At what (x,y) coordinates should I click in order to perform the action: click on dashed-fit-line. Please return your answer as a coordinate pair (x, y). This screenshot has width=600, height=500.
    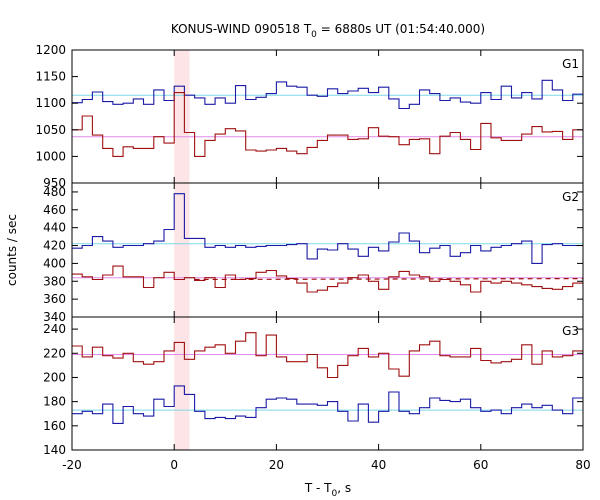
    Looking at the image, I should click on (389, 279).